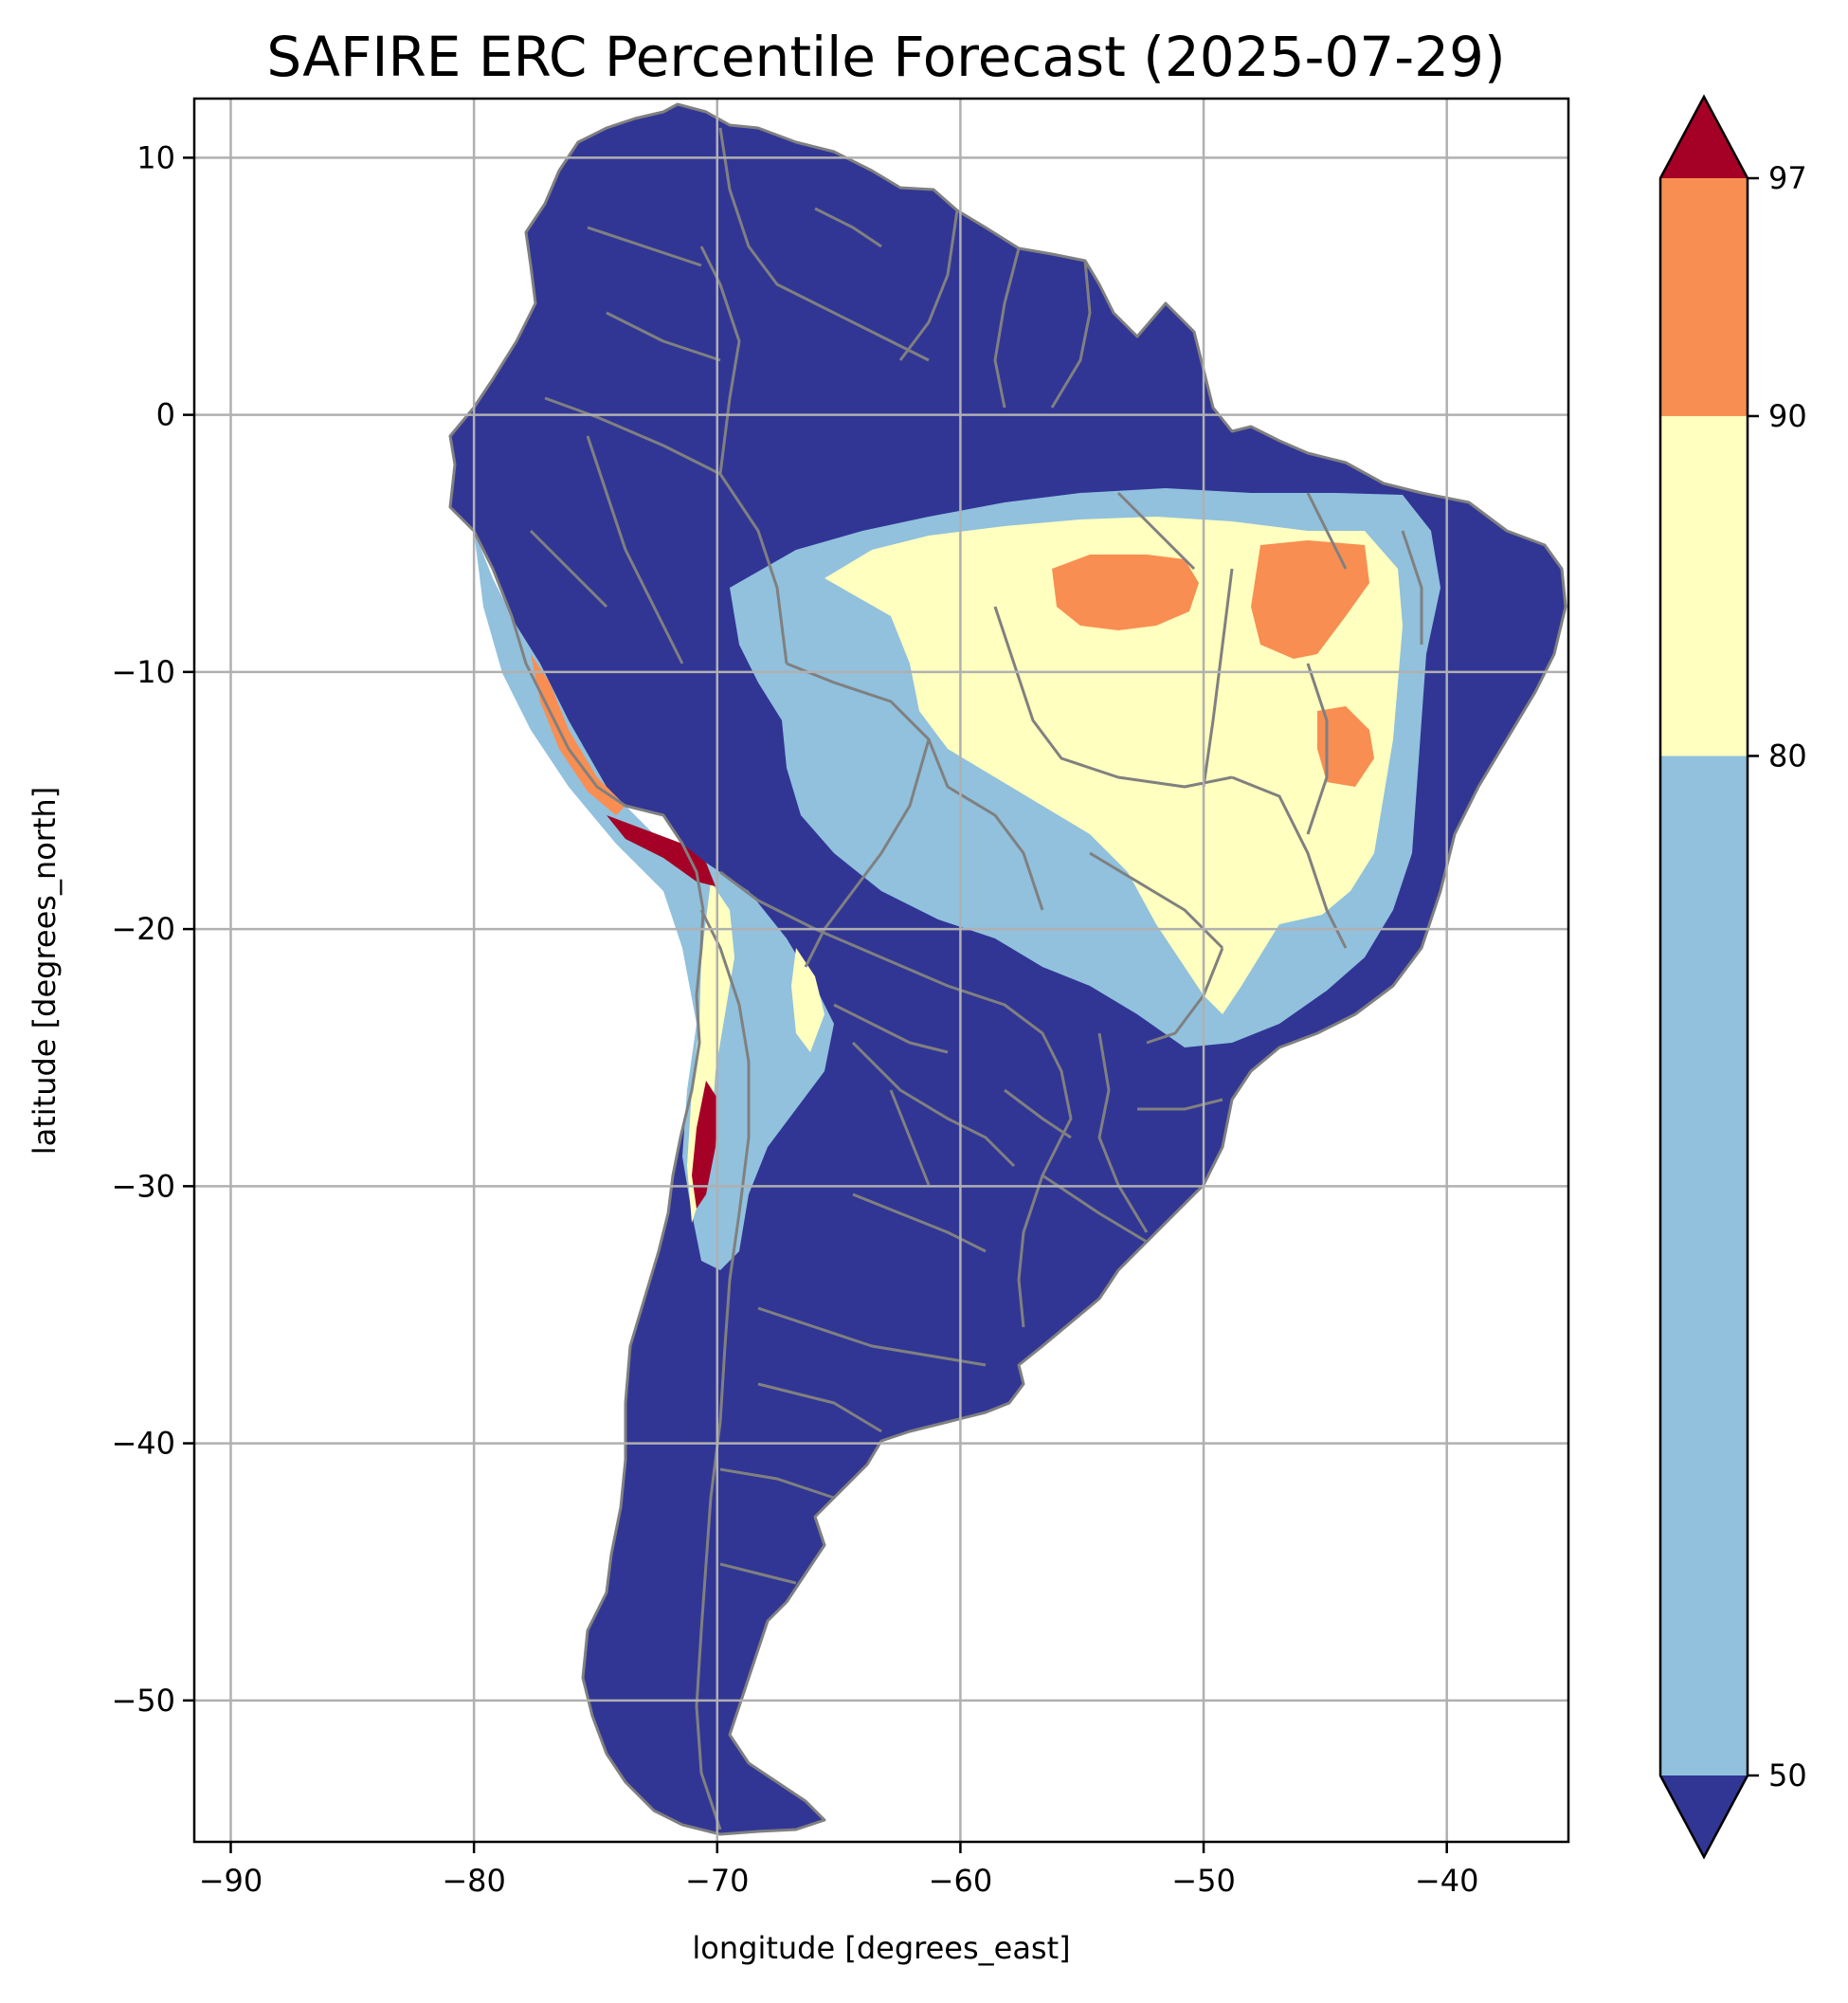 This screenshot has width=1848, height=2003. I want to click on y-axis-ticks: 10 0 −10 −20 −30 −40 −50, so click(152, 929).